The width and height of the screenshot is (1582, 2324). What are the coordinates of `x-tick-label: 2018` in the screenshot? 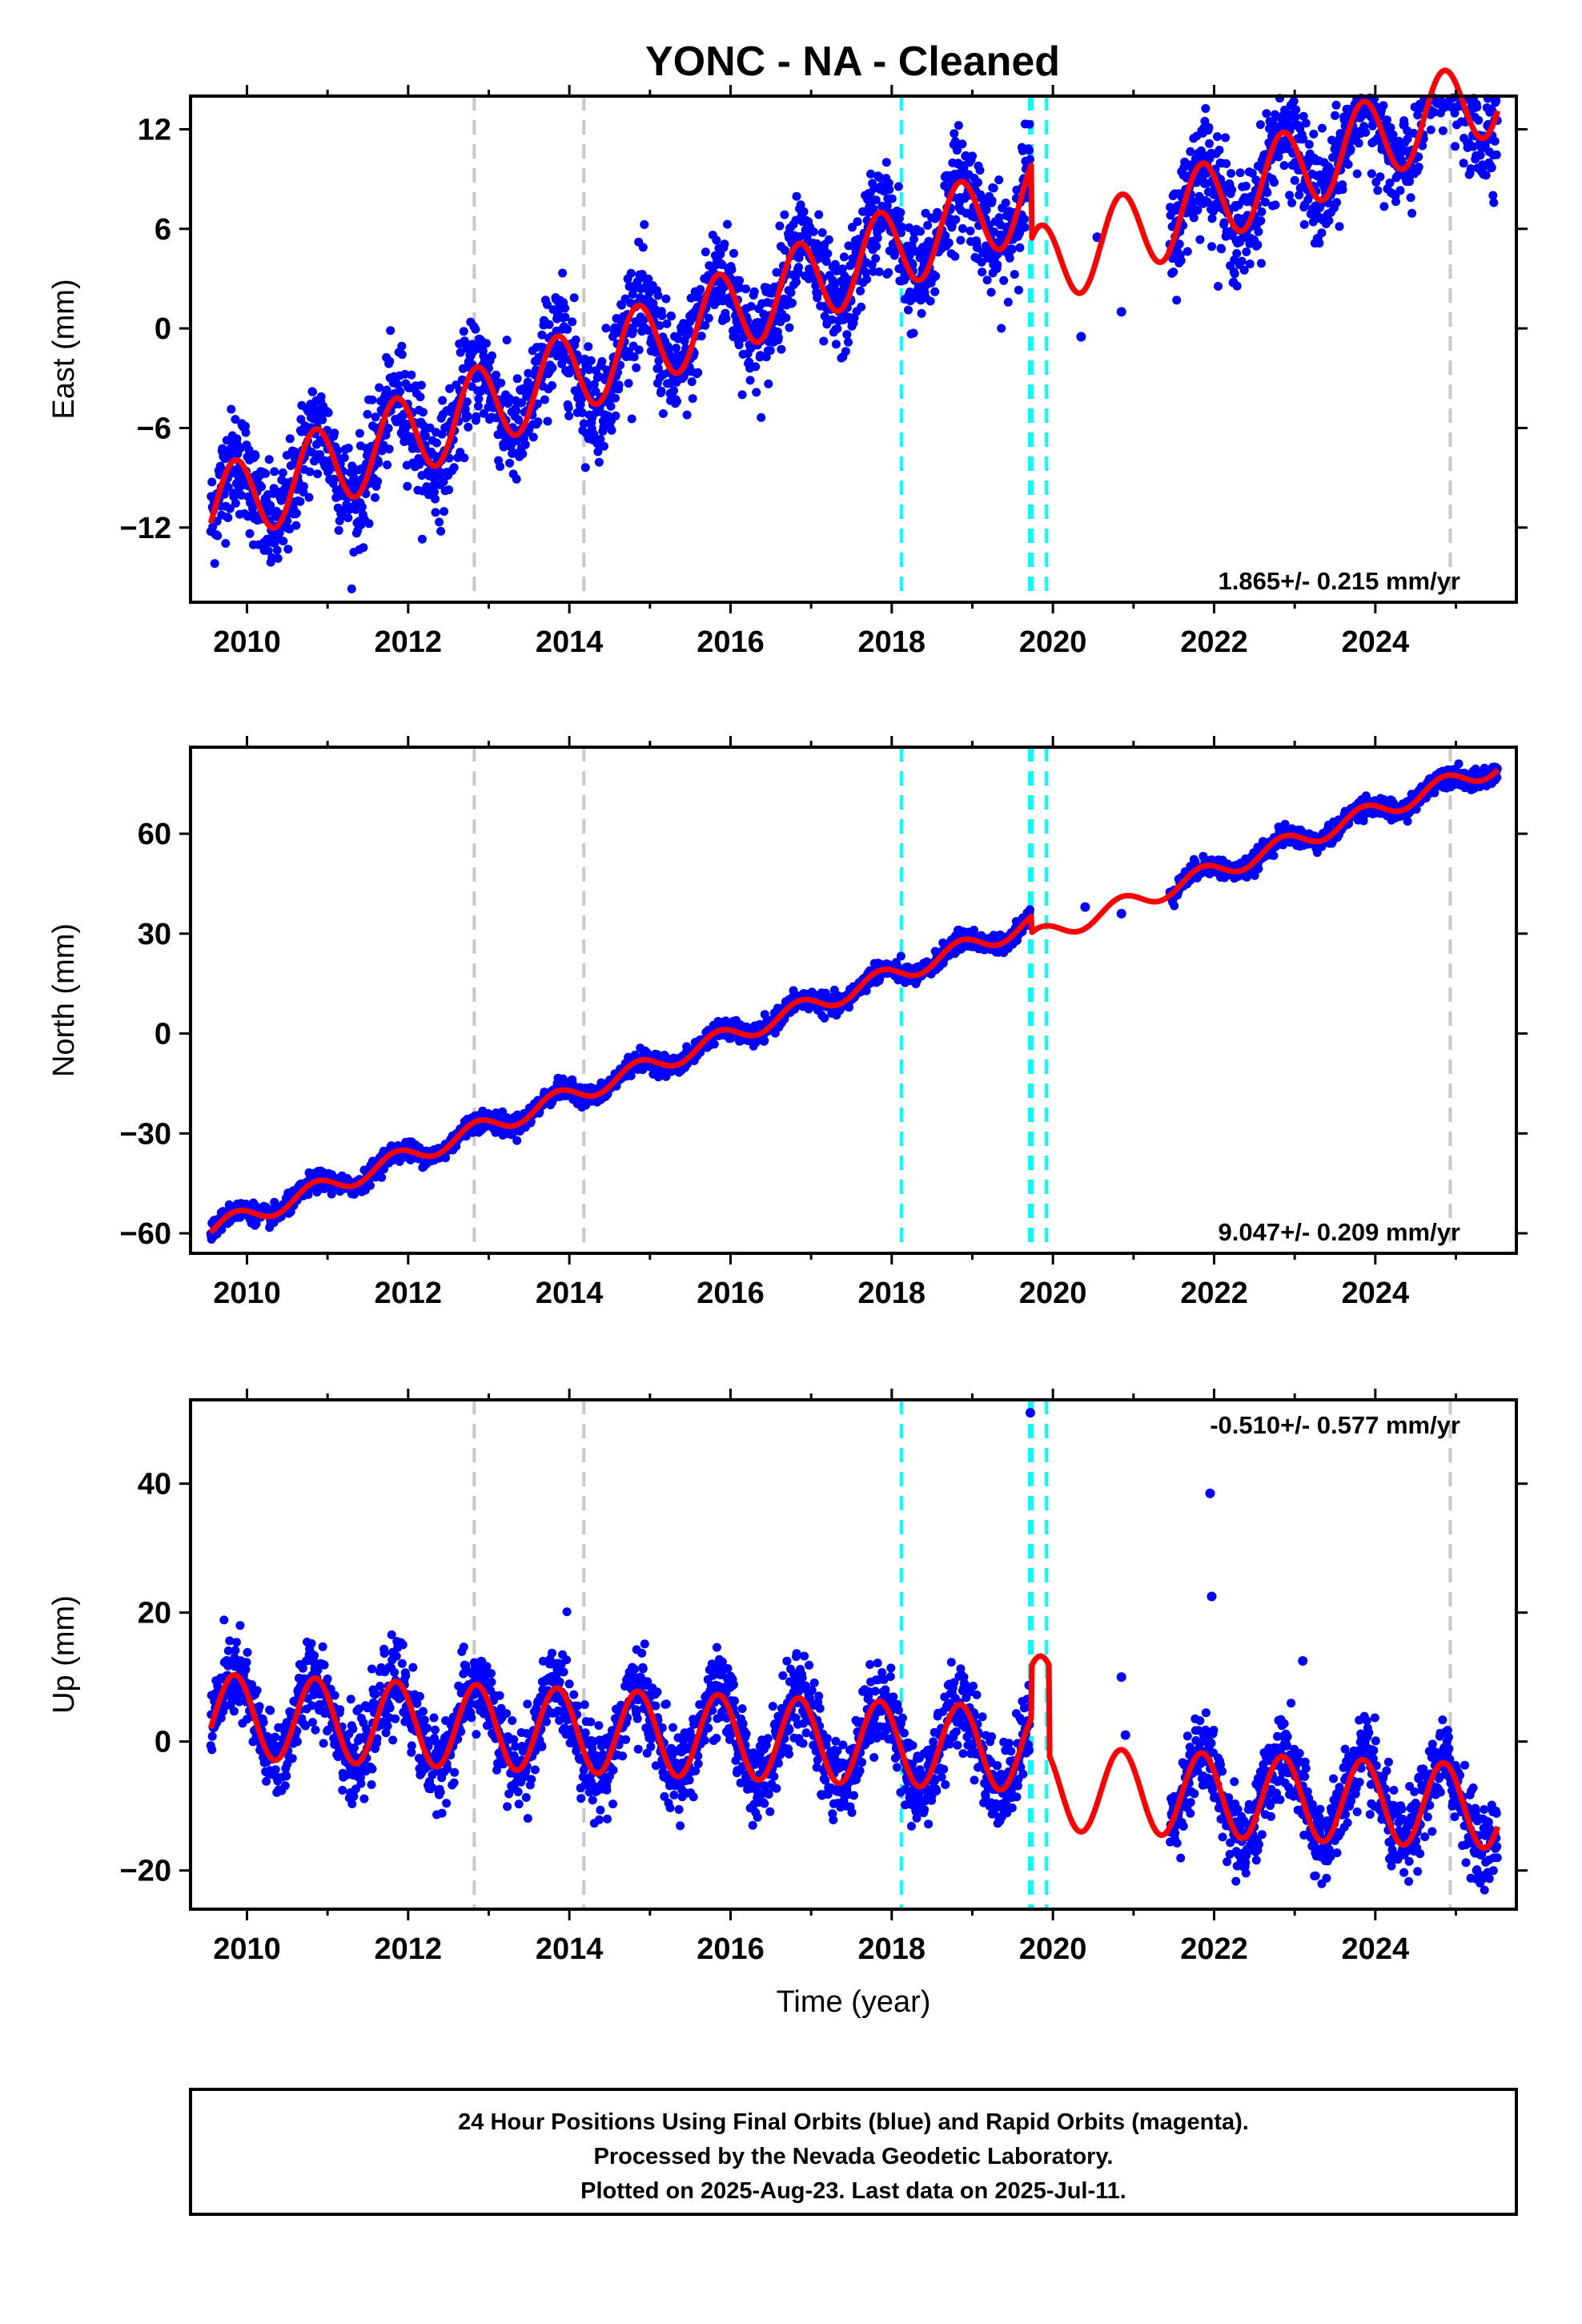 It's located at (892, 642).